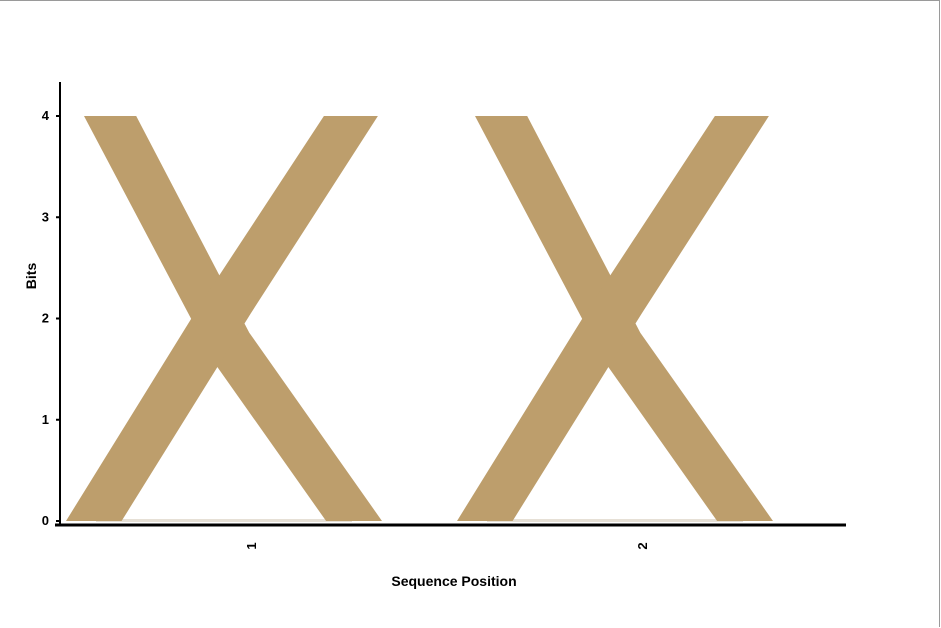 The height and width of the screenshot is (628, 941). What do you see at coordinates (45, 216) in the screenshot?
I see `y-tick-label: 3` at bounding box center [45, 216].